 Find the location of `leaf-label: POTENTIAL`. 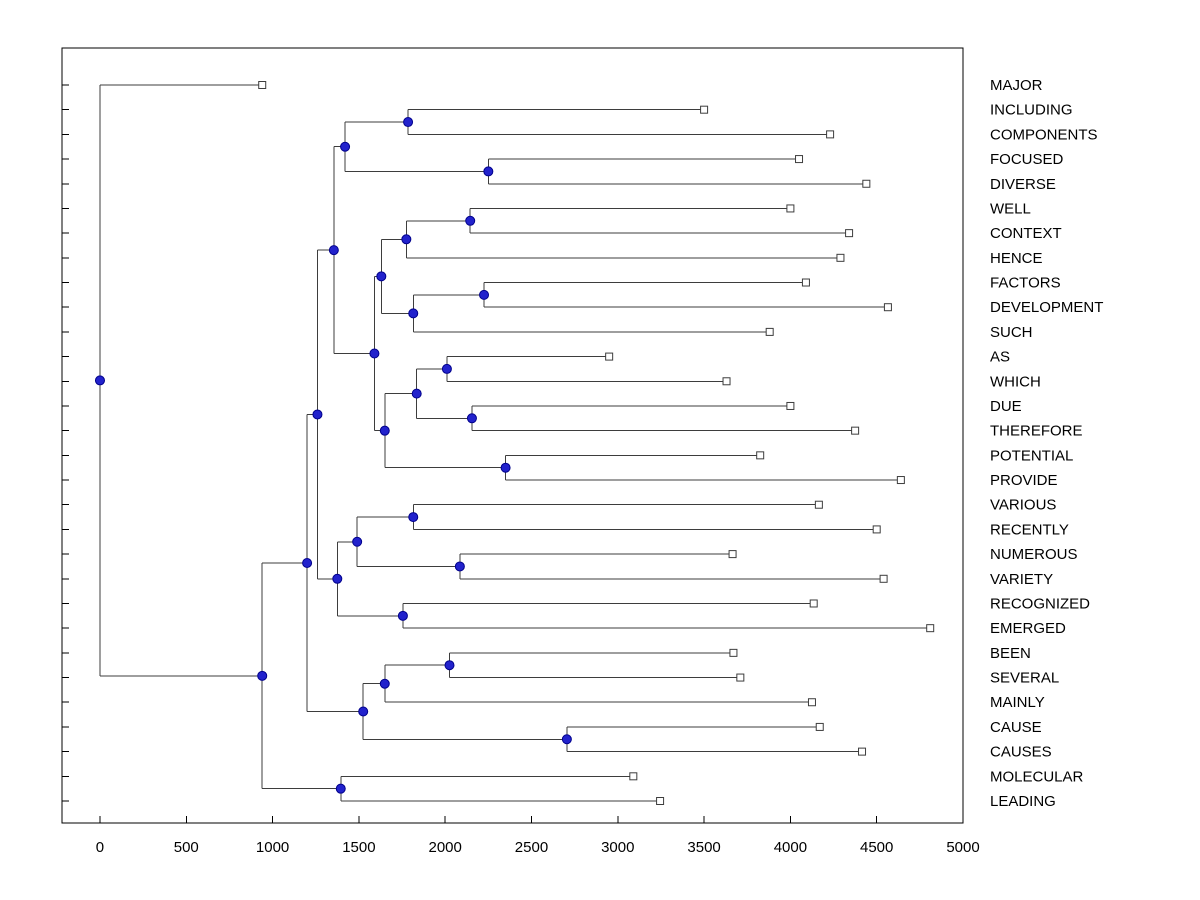

leaf-label: POTENTIAL is located at coordinates (1031, 455).